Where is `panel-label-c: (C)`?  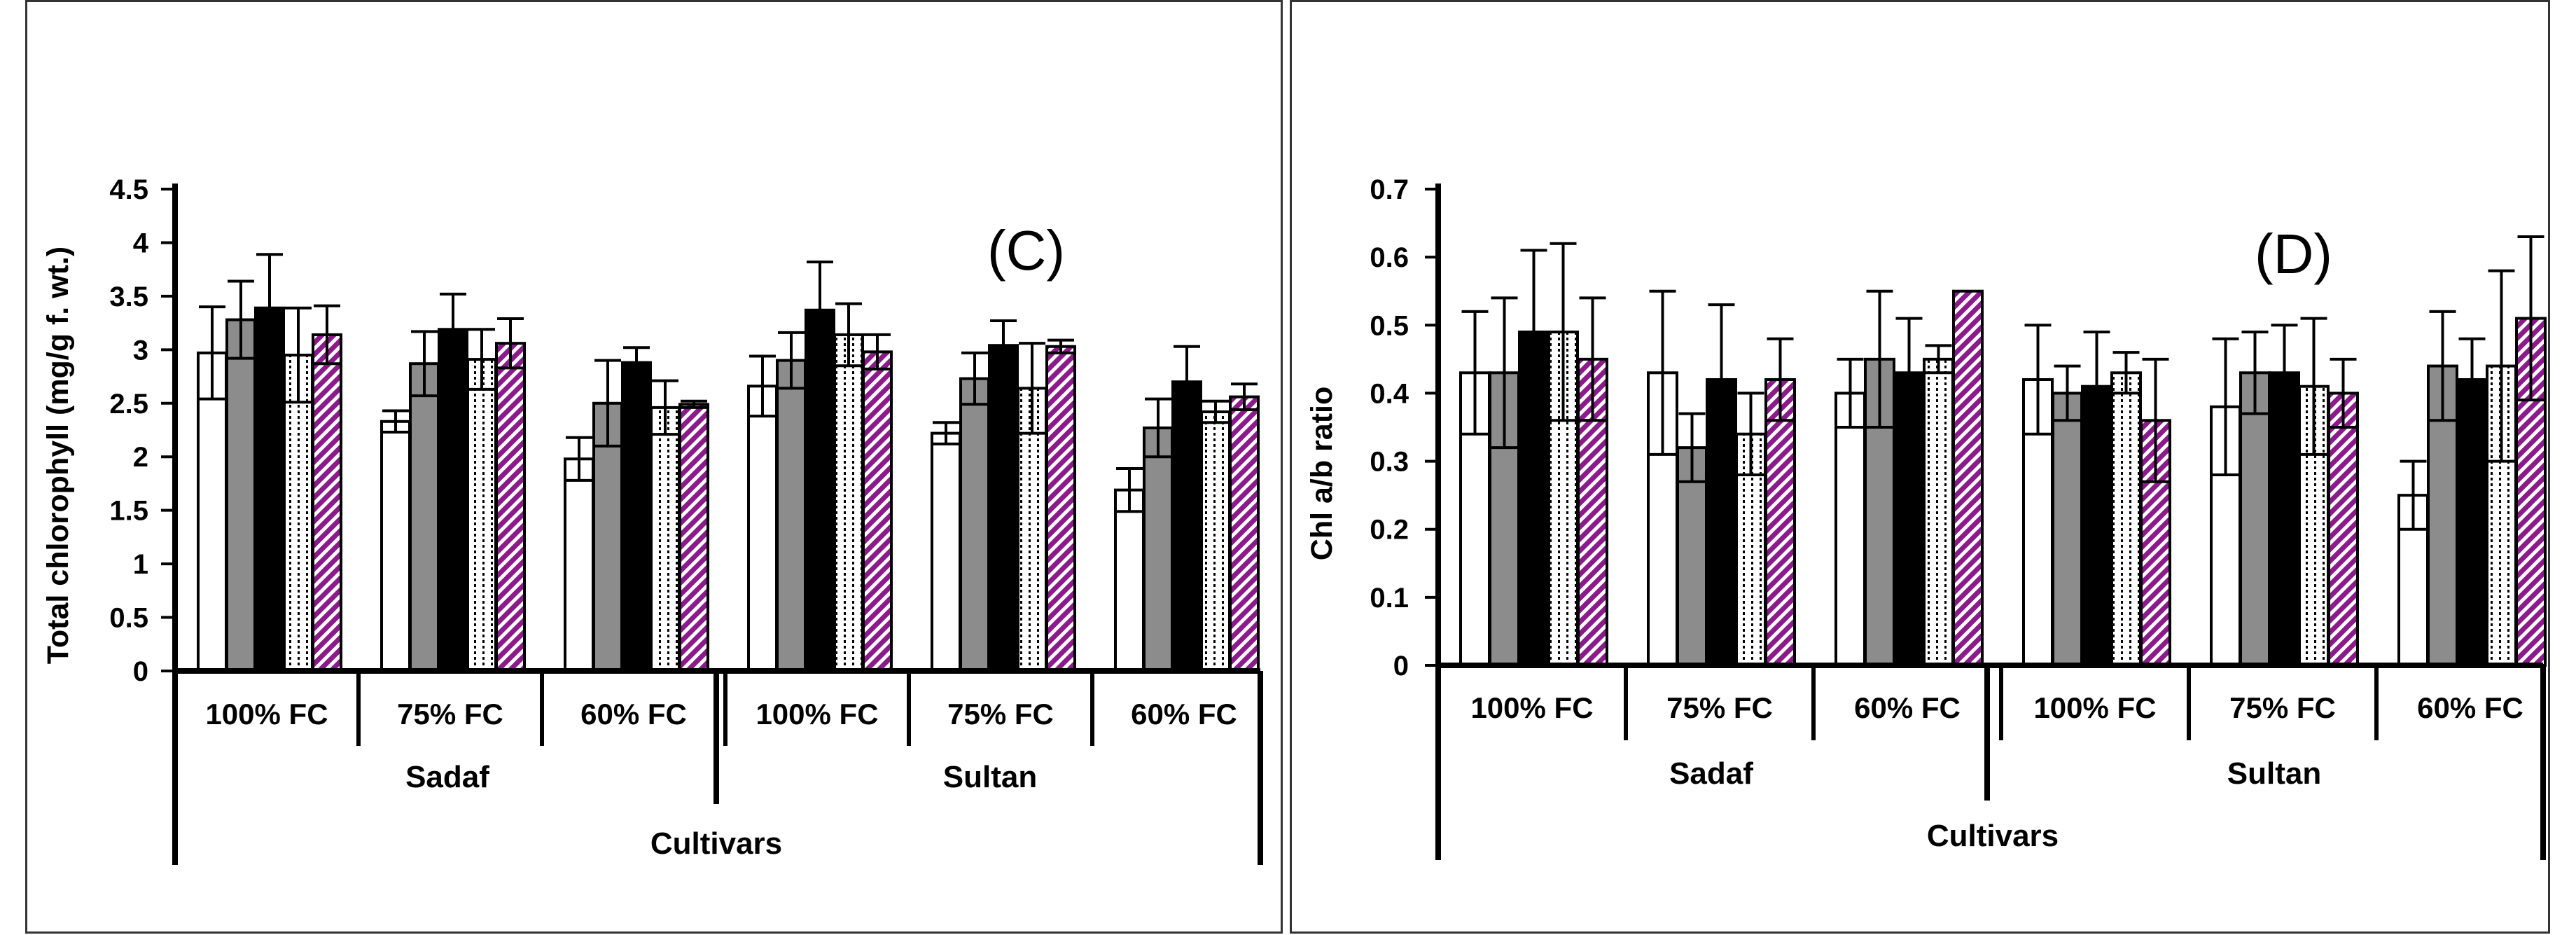 panel-label-c: (C) is located at coordinates (1026, 250).